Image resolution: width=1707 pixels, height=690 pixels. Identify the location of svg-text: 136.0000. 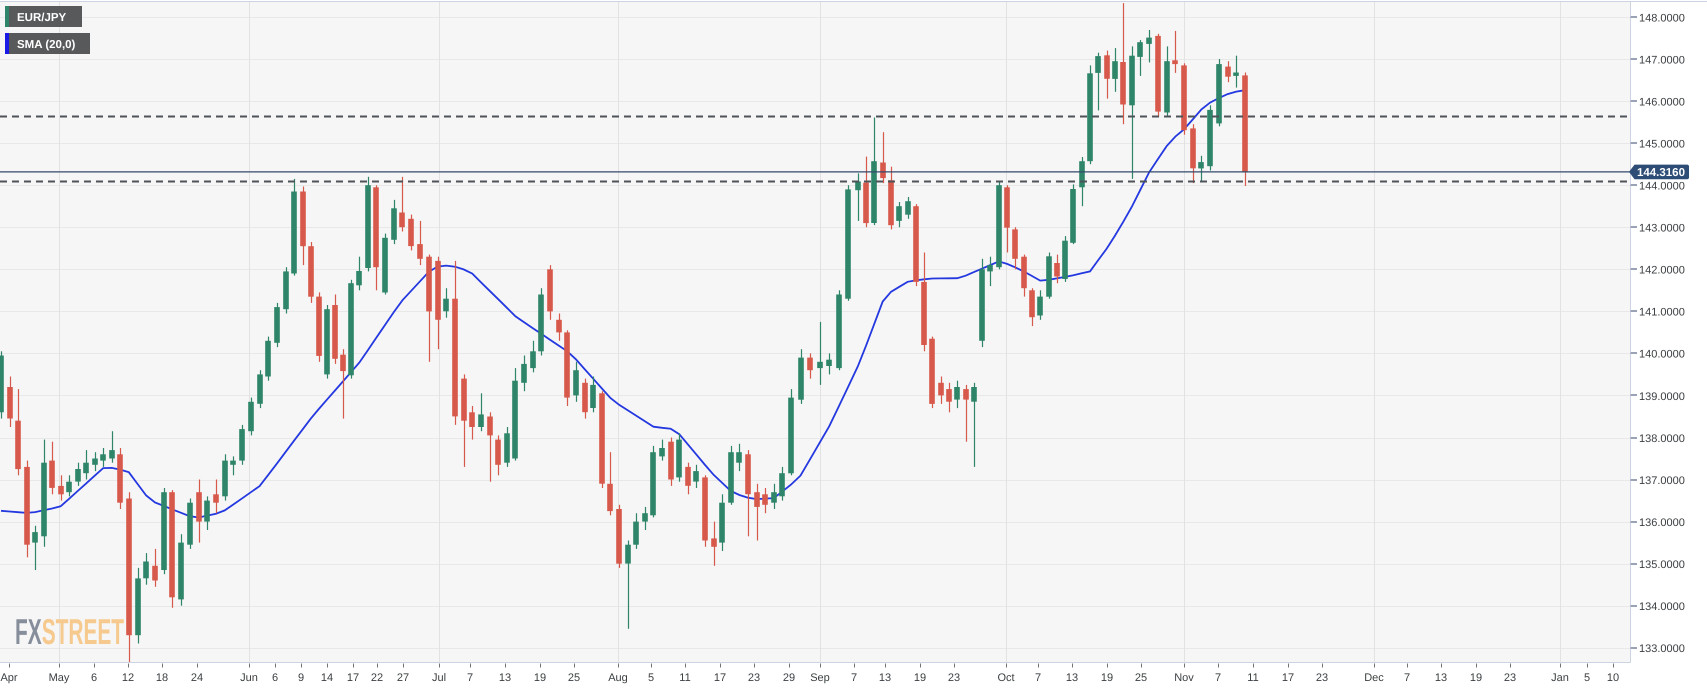
(1662, 523).